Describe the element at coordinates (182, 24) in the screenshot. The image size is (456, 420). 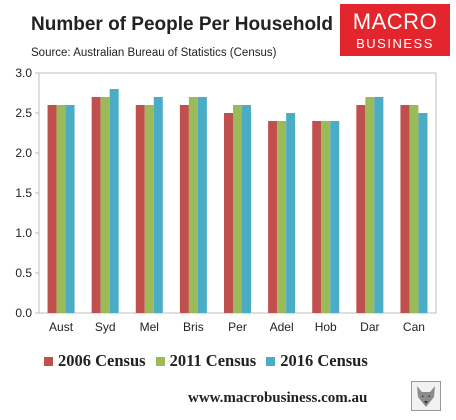
I see `chart-title: Number of People Per Household` at that location.